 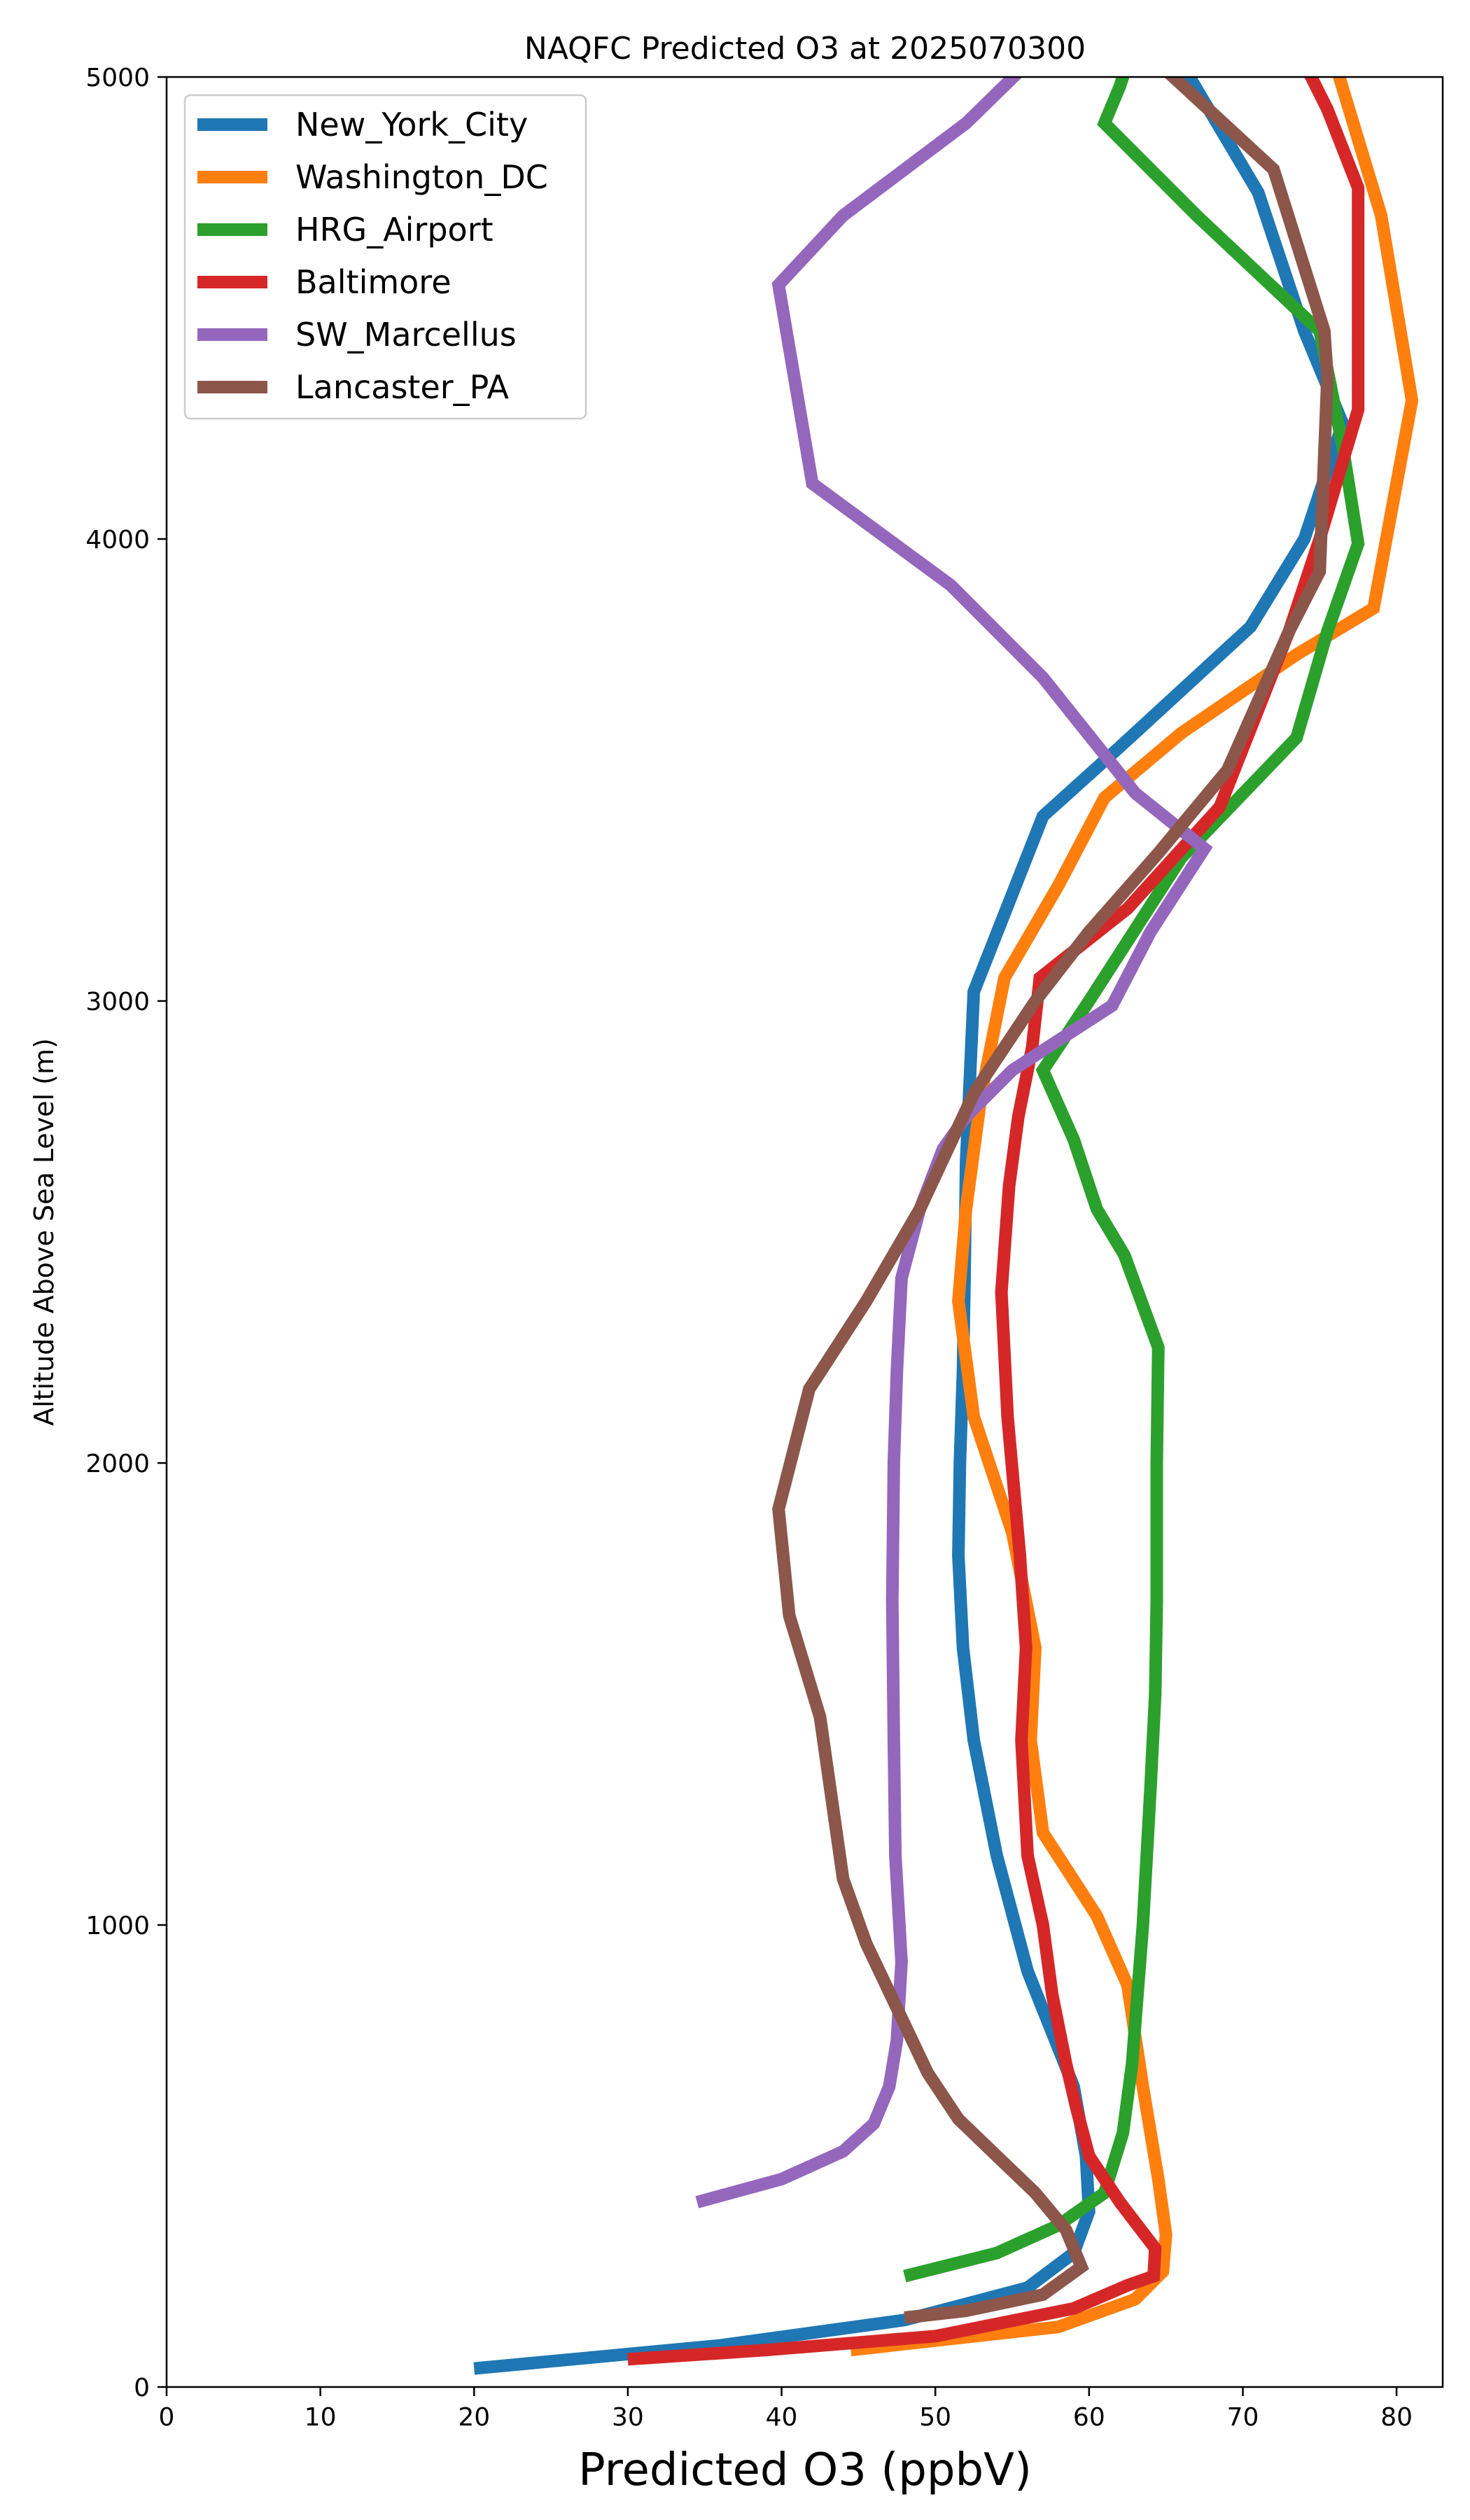 What do you see at coordinates (782, 2417) in the screenshot?
I see `x-tick-label: 40` at bounding box center [782, 2417].